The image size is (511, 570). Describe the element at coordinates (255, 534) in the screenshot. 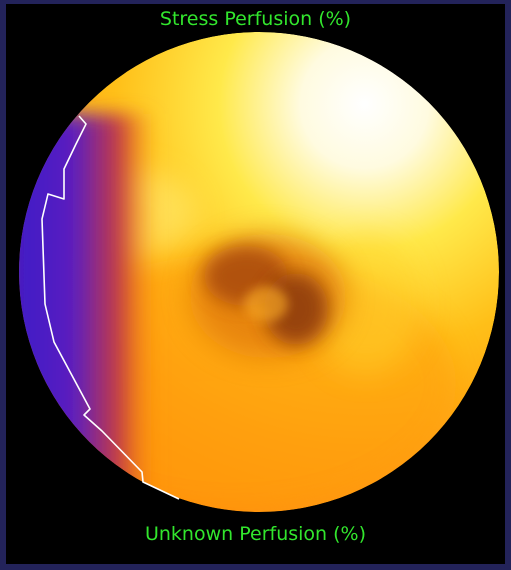

I see `unknown-perfusion-label: Unknown Perfusion (%)` at that location.